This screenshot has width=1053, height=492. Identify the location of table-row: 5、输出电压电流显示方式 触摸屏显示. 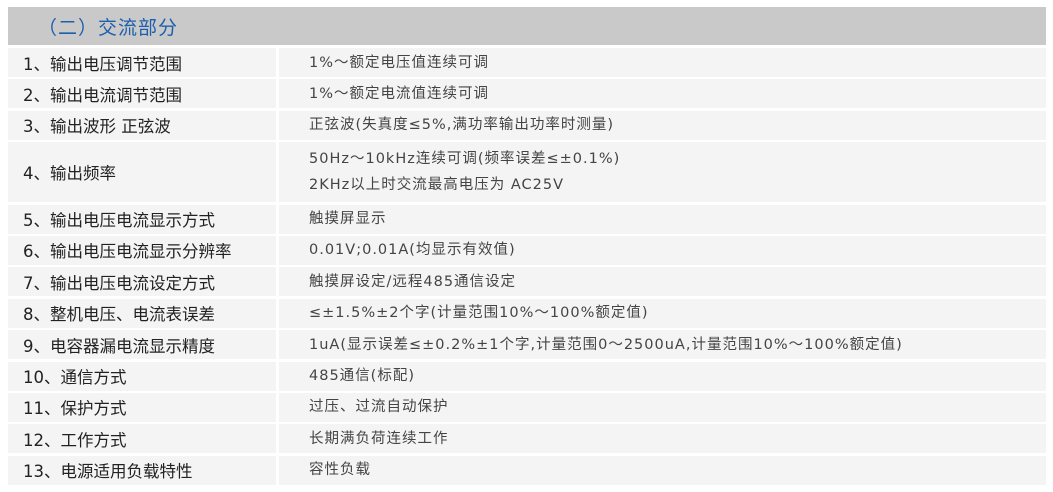
(527, 219).